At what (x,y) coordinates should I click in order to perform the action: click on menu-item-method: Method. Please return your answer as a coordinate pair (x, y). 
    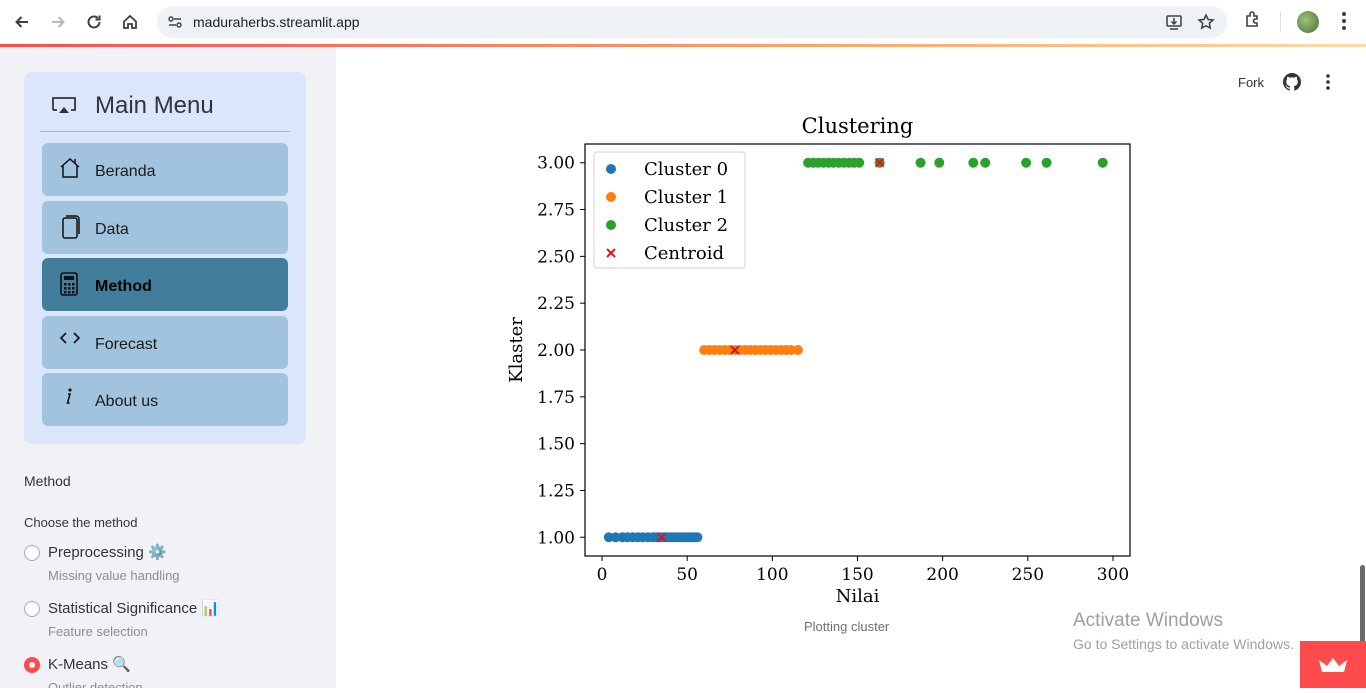
    Looking at the image, I should click on (165, 284).